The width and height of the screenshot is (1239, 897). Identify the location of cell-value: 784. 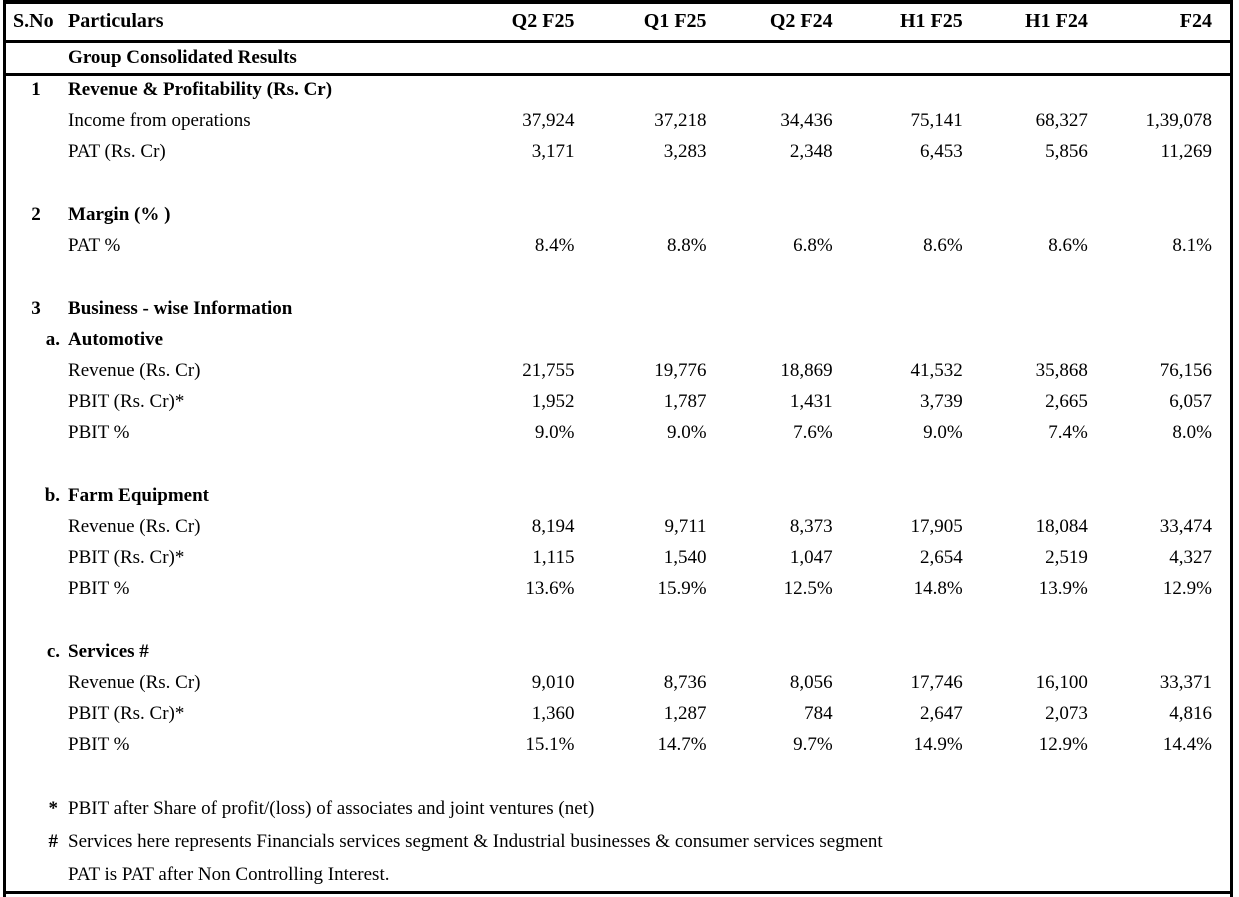
(818, 713).